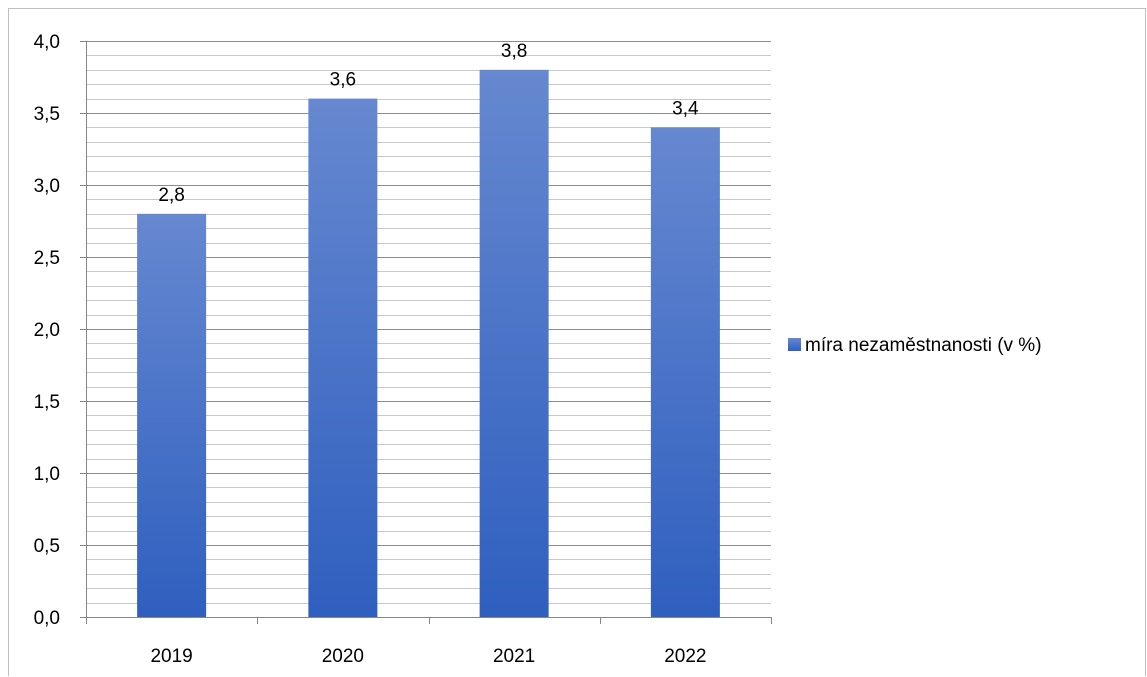 This screenshot has height=677, width=1147. Describe the element at coordinates (343, 80) in the screenshot. I see `data-label: 3,6` at that location.